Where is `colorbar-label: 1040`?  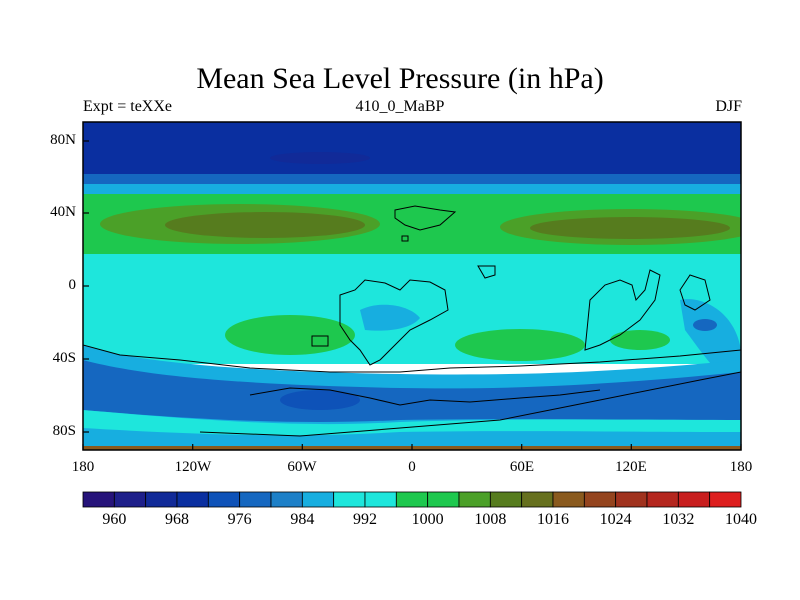
colorbar-label: 1040 is located at coordinates (741, 519).